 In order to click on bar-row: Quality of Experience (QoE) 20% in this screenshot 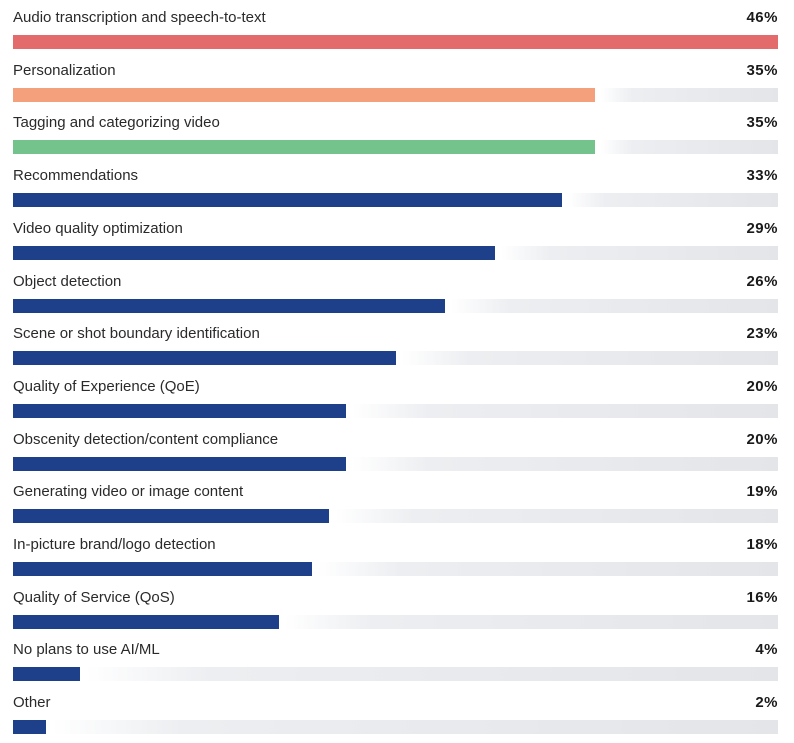, I will do `click(395, 401)`.